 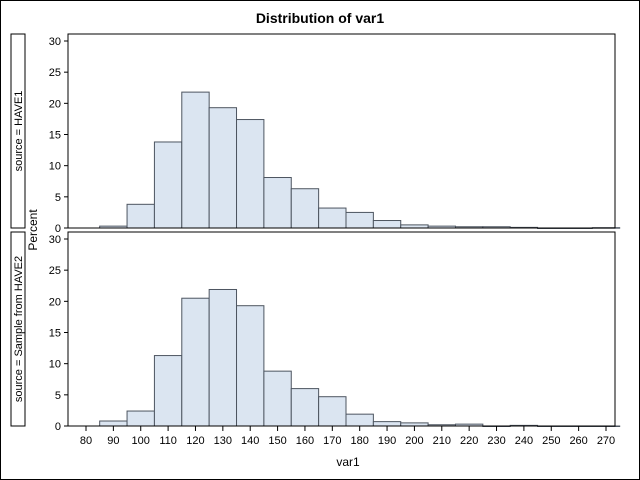 I want to click on x-tick-label: 160, so click(x=305, y=441).